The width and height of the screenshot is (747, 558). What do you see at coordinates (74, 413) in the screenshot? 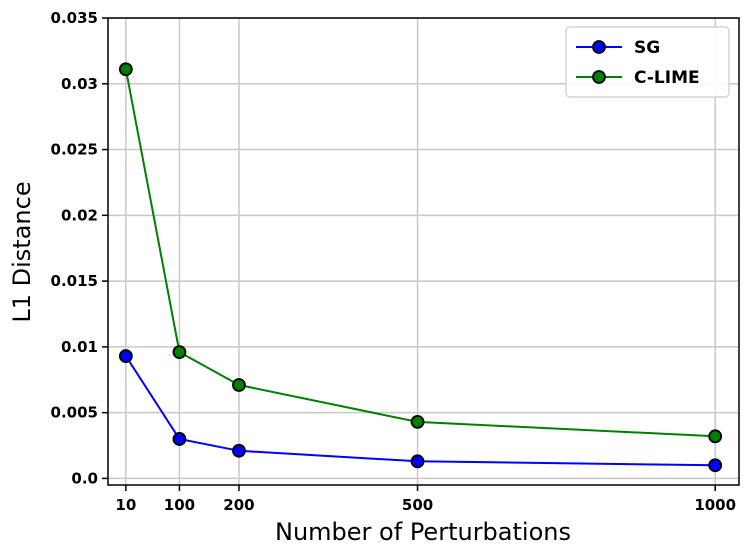
I see `y-tick-label: 0.005` at bounding box center [74, 413].